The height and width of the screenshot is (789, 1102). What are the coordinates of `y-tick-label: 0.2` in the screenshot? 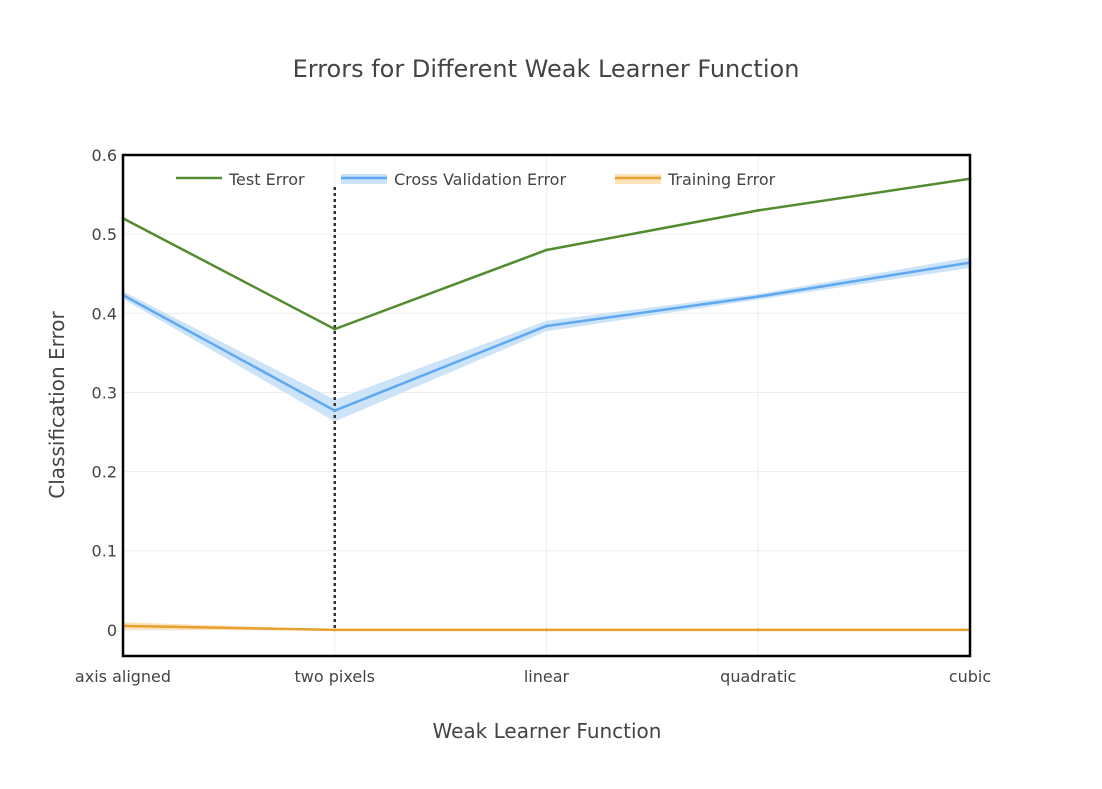 It's located at (104, 472).